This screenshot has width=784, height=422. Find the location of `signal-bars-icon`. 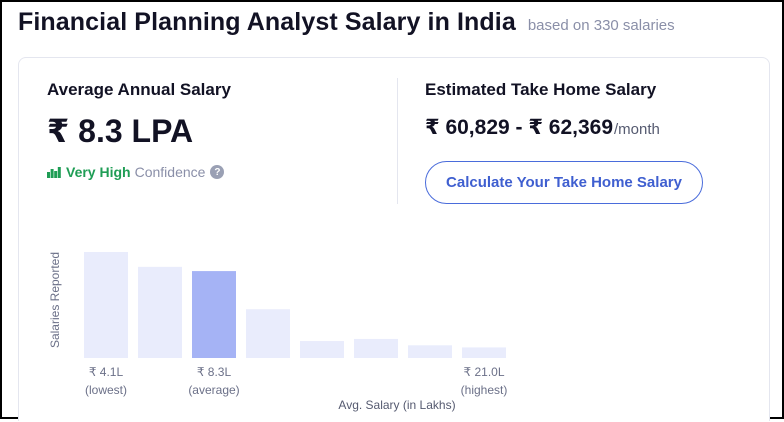

signal-bars-icon is located at coordinates (54, 172).